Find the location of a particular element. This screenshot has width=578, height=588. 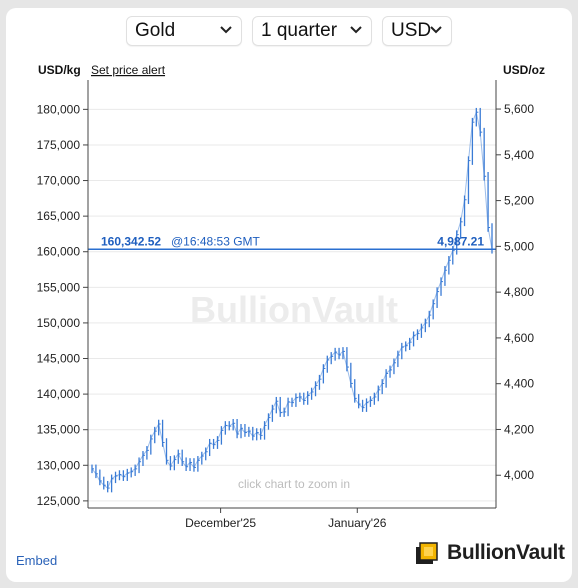

left-tick-label: 180,000 is located at coordinates (59, 109).